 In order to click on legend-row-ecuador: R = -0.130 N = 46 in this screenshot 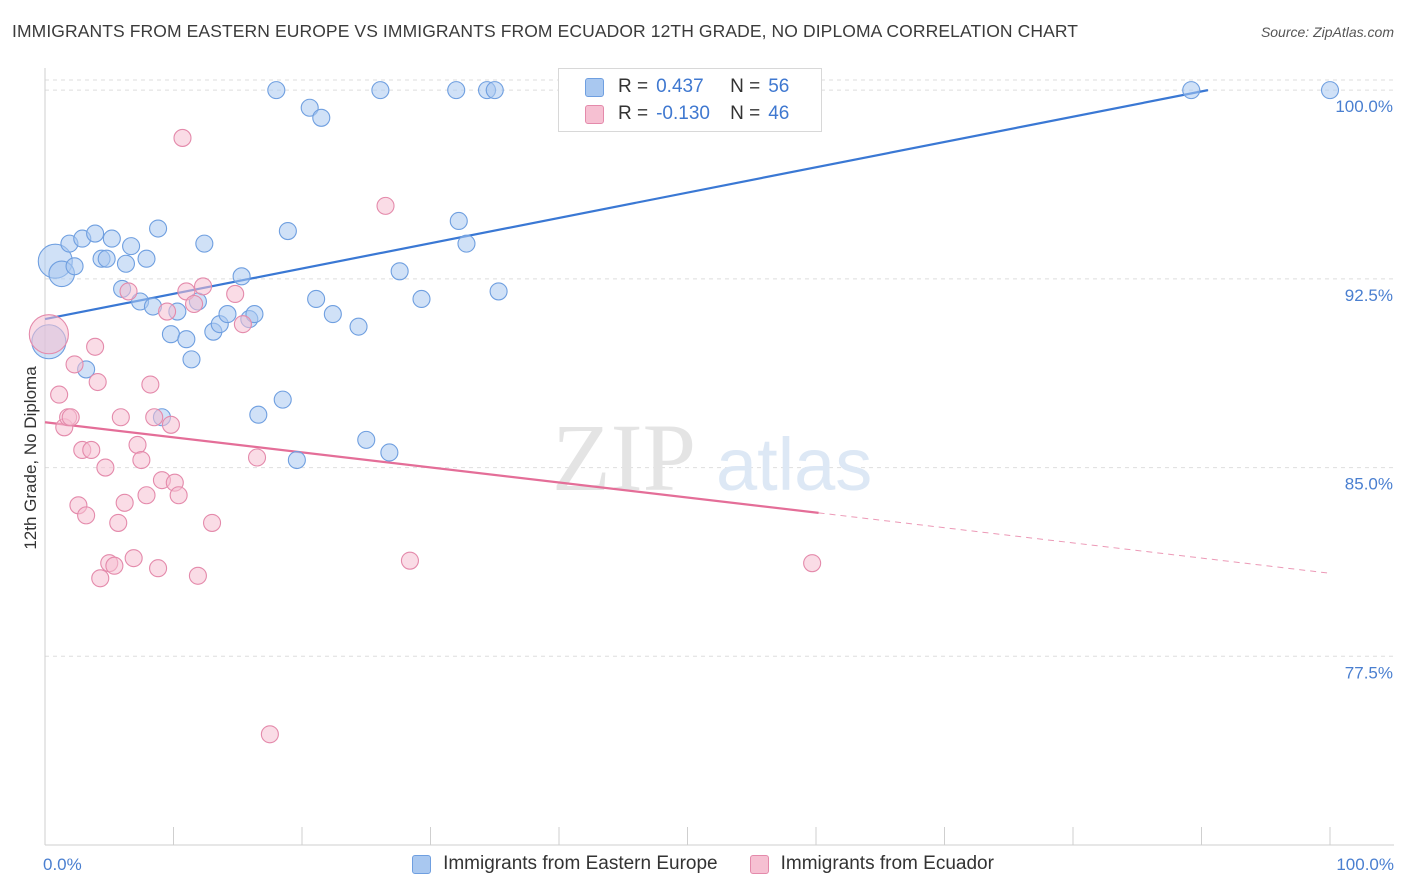, I will do `click(687, 114)`.